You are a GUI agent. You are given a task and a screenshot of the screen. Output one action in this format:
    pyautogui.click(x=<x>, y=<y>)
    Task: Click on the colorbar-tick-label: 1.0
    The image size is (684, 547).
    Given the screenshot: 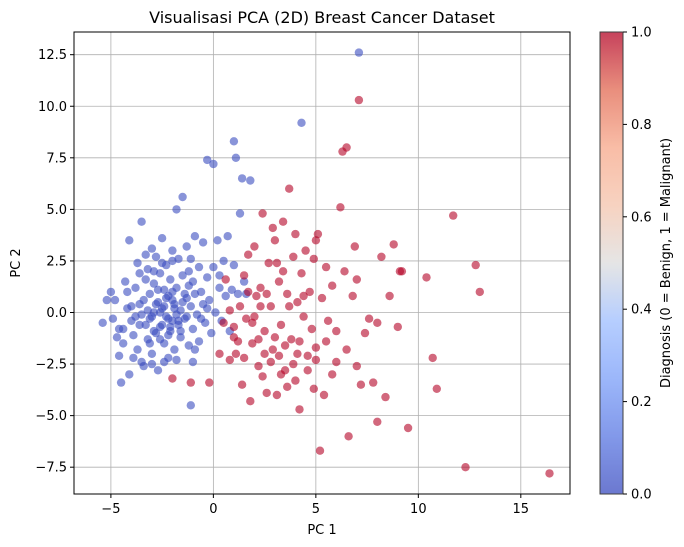 What is the action you would take?
    pyautogui.click(x=641, y=33)
    